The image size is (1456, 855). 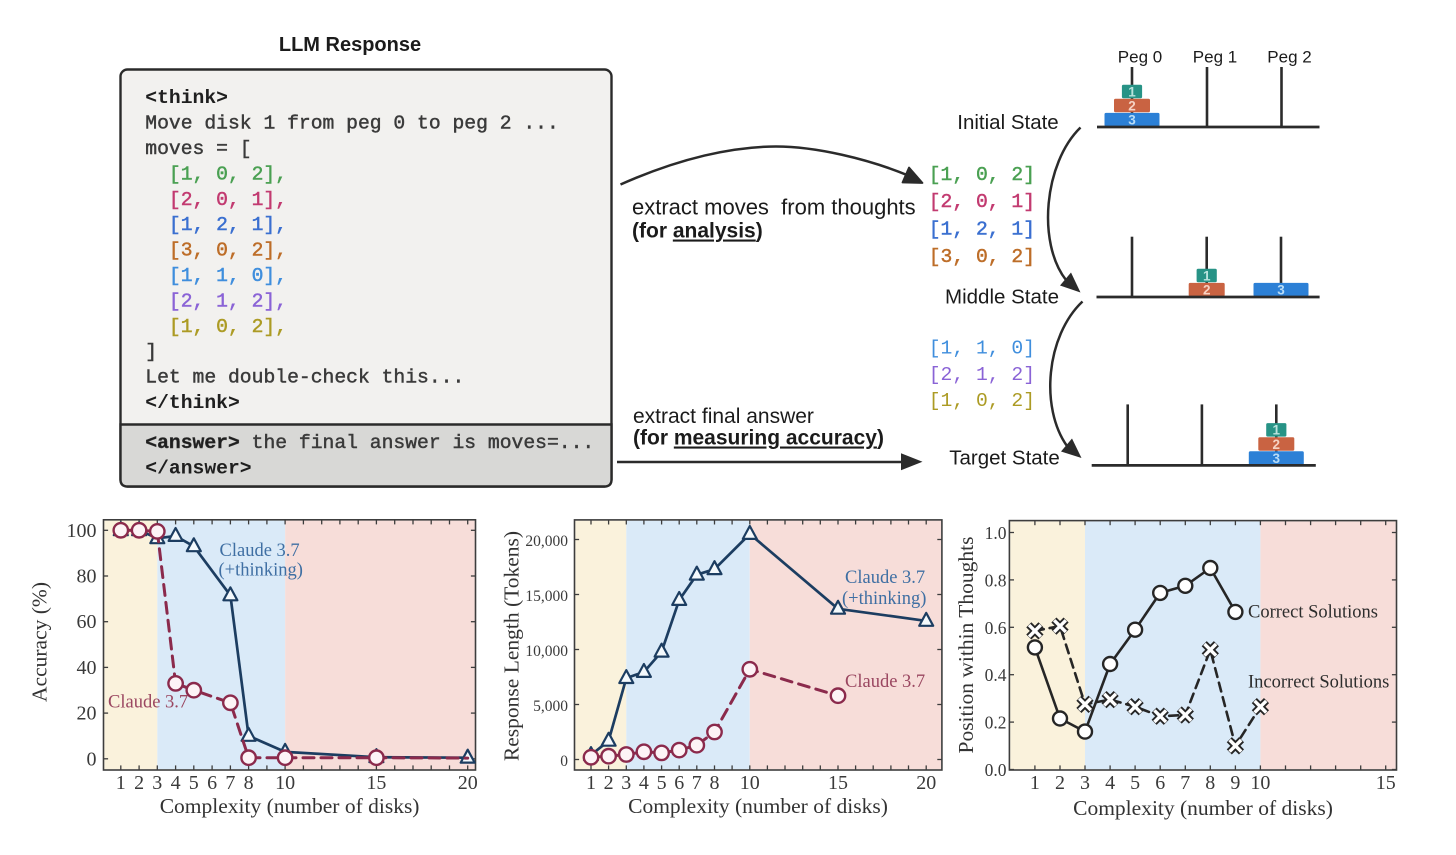 What do you see at coordinates (82, 531) in the screenshot?
I see `svg-text: 100` at bounding box center [82, 531].